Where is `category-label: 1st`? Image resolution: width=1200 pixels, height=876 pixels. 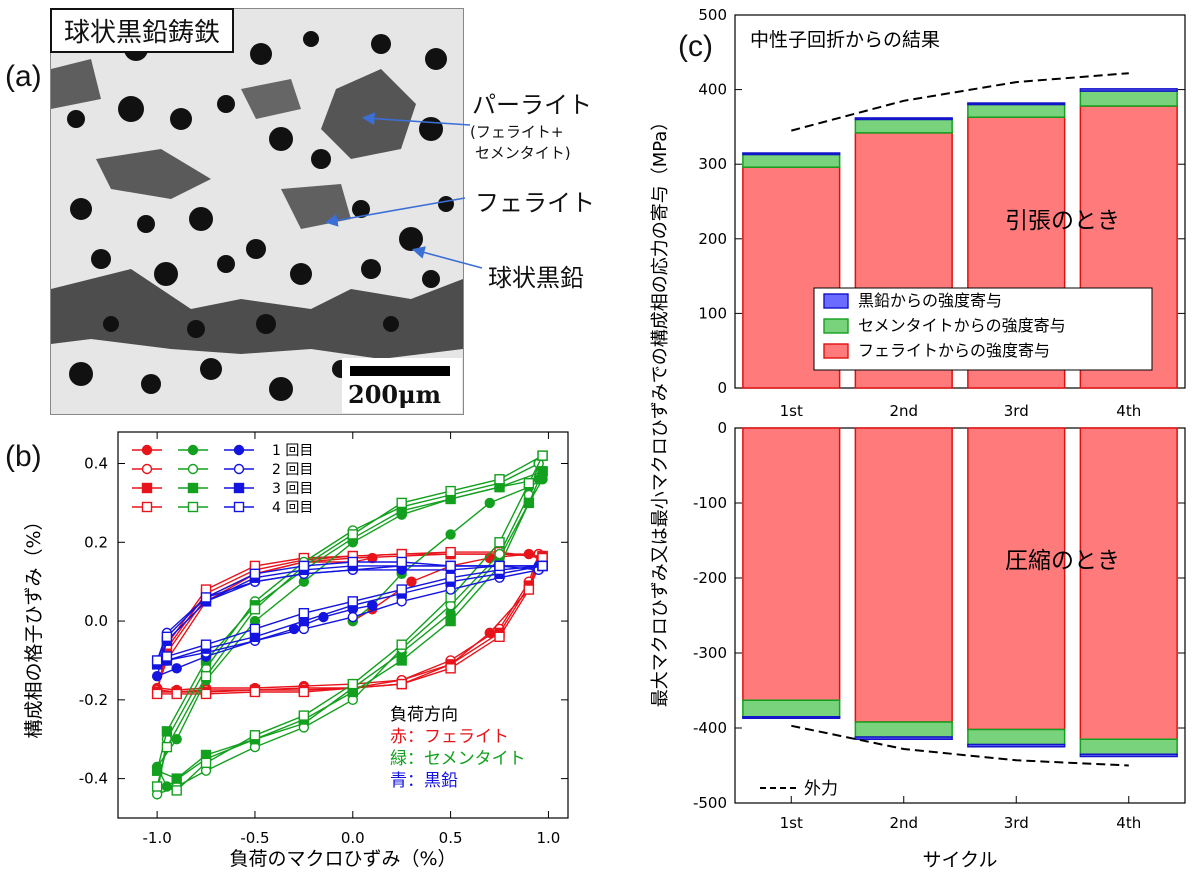 category-label: 1st is located at coordinates (791, 823).